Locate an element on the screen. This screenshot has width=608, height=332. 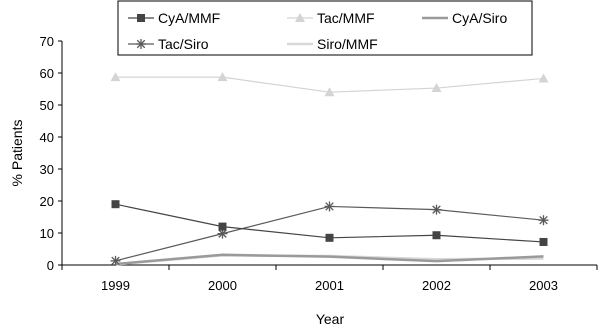
y-tick-label: 20 is located at coordinates (47, 201).